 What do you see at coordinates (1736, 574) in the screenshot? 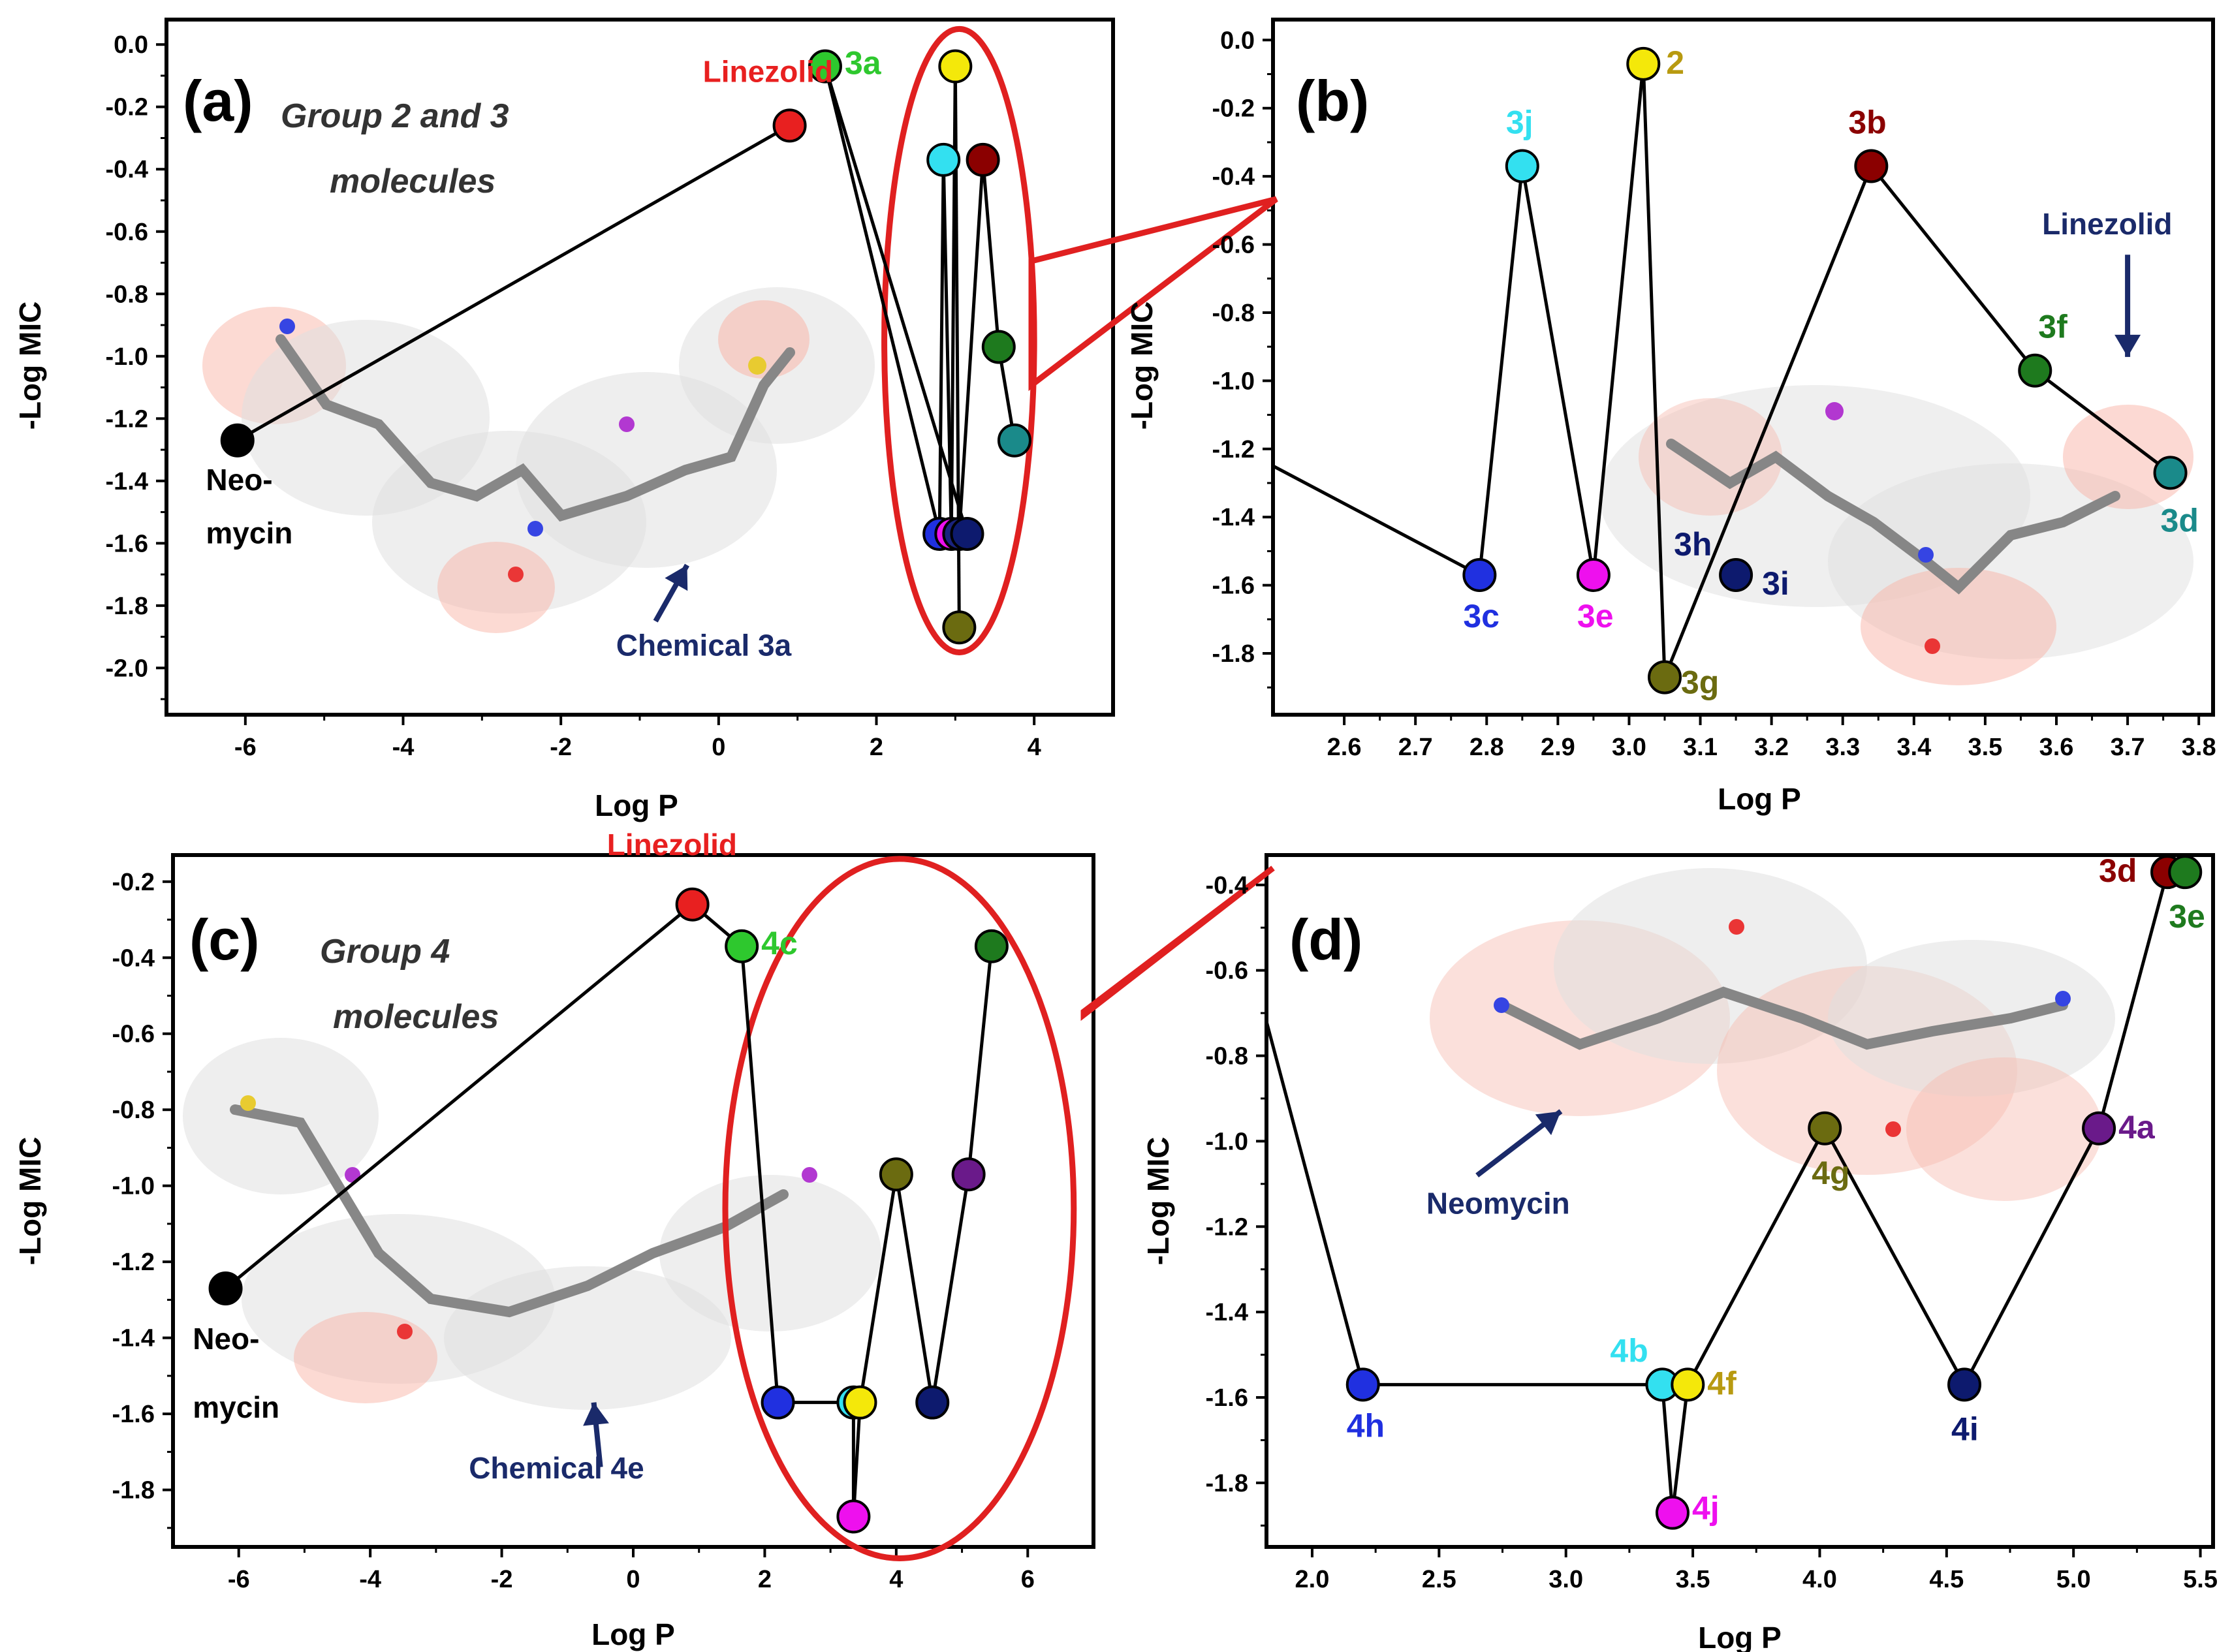
I see `data-point-3h` at bounding box center [1736, 574].